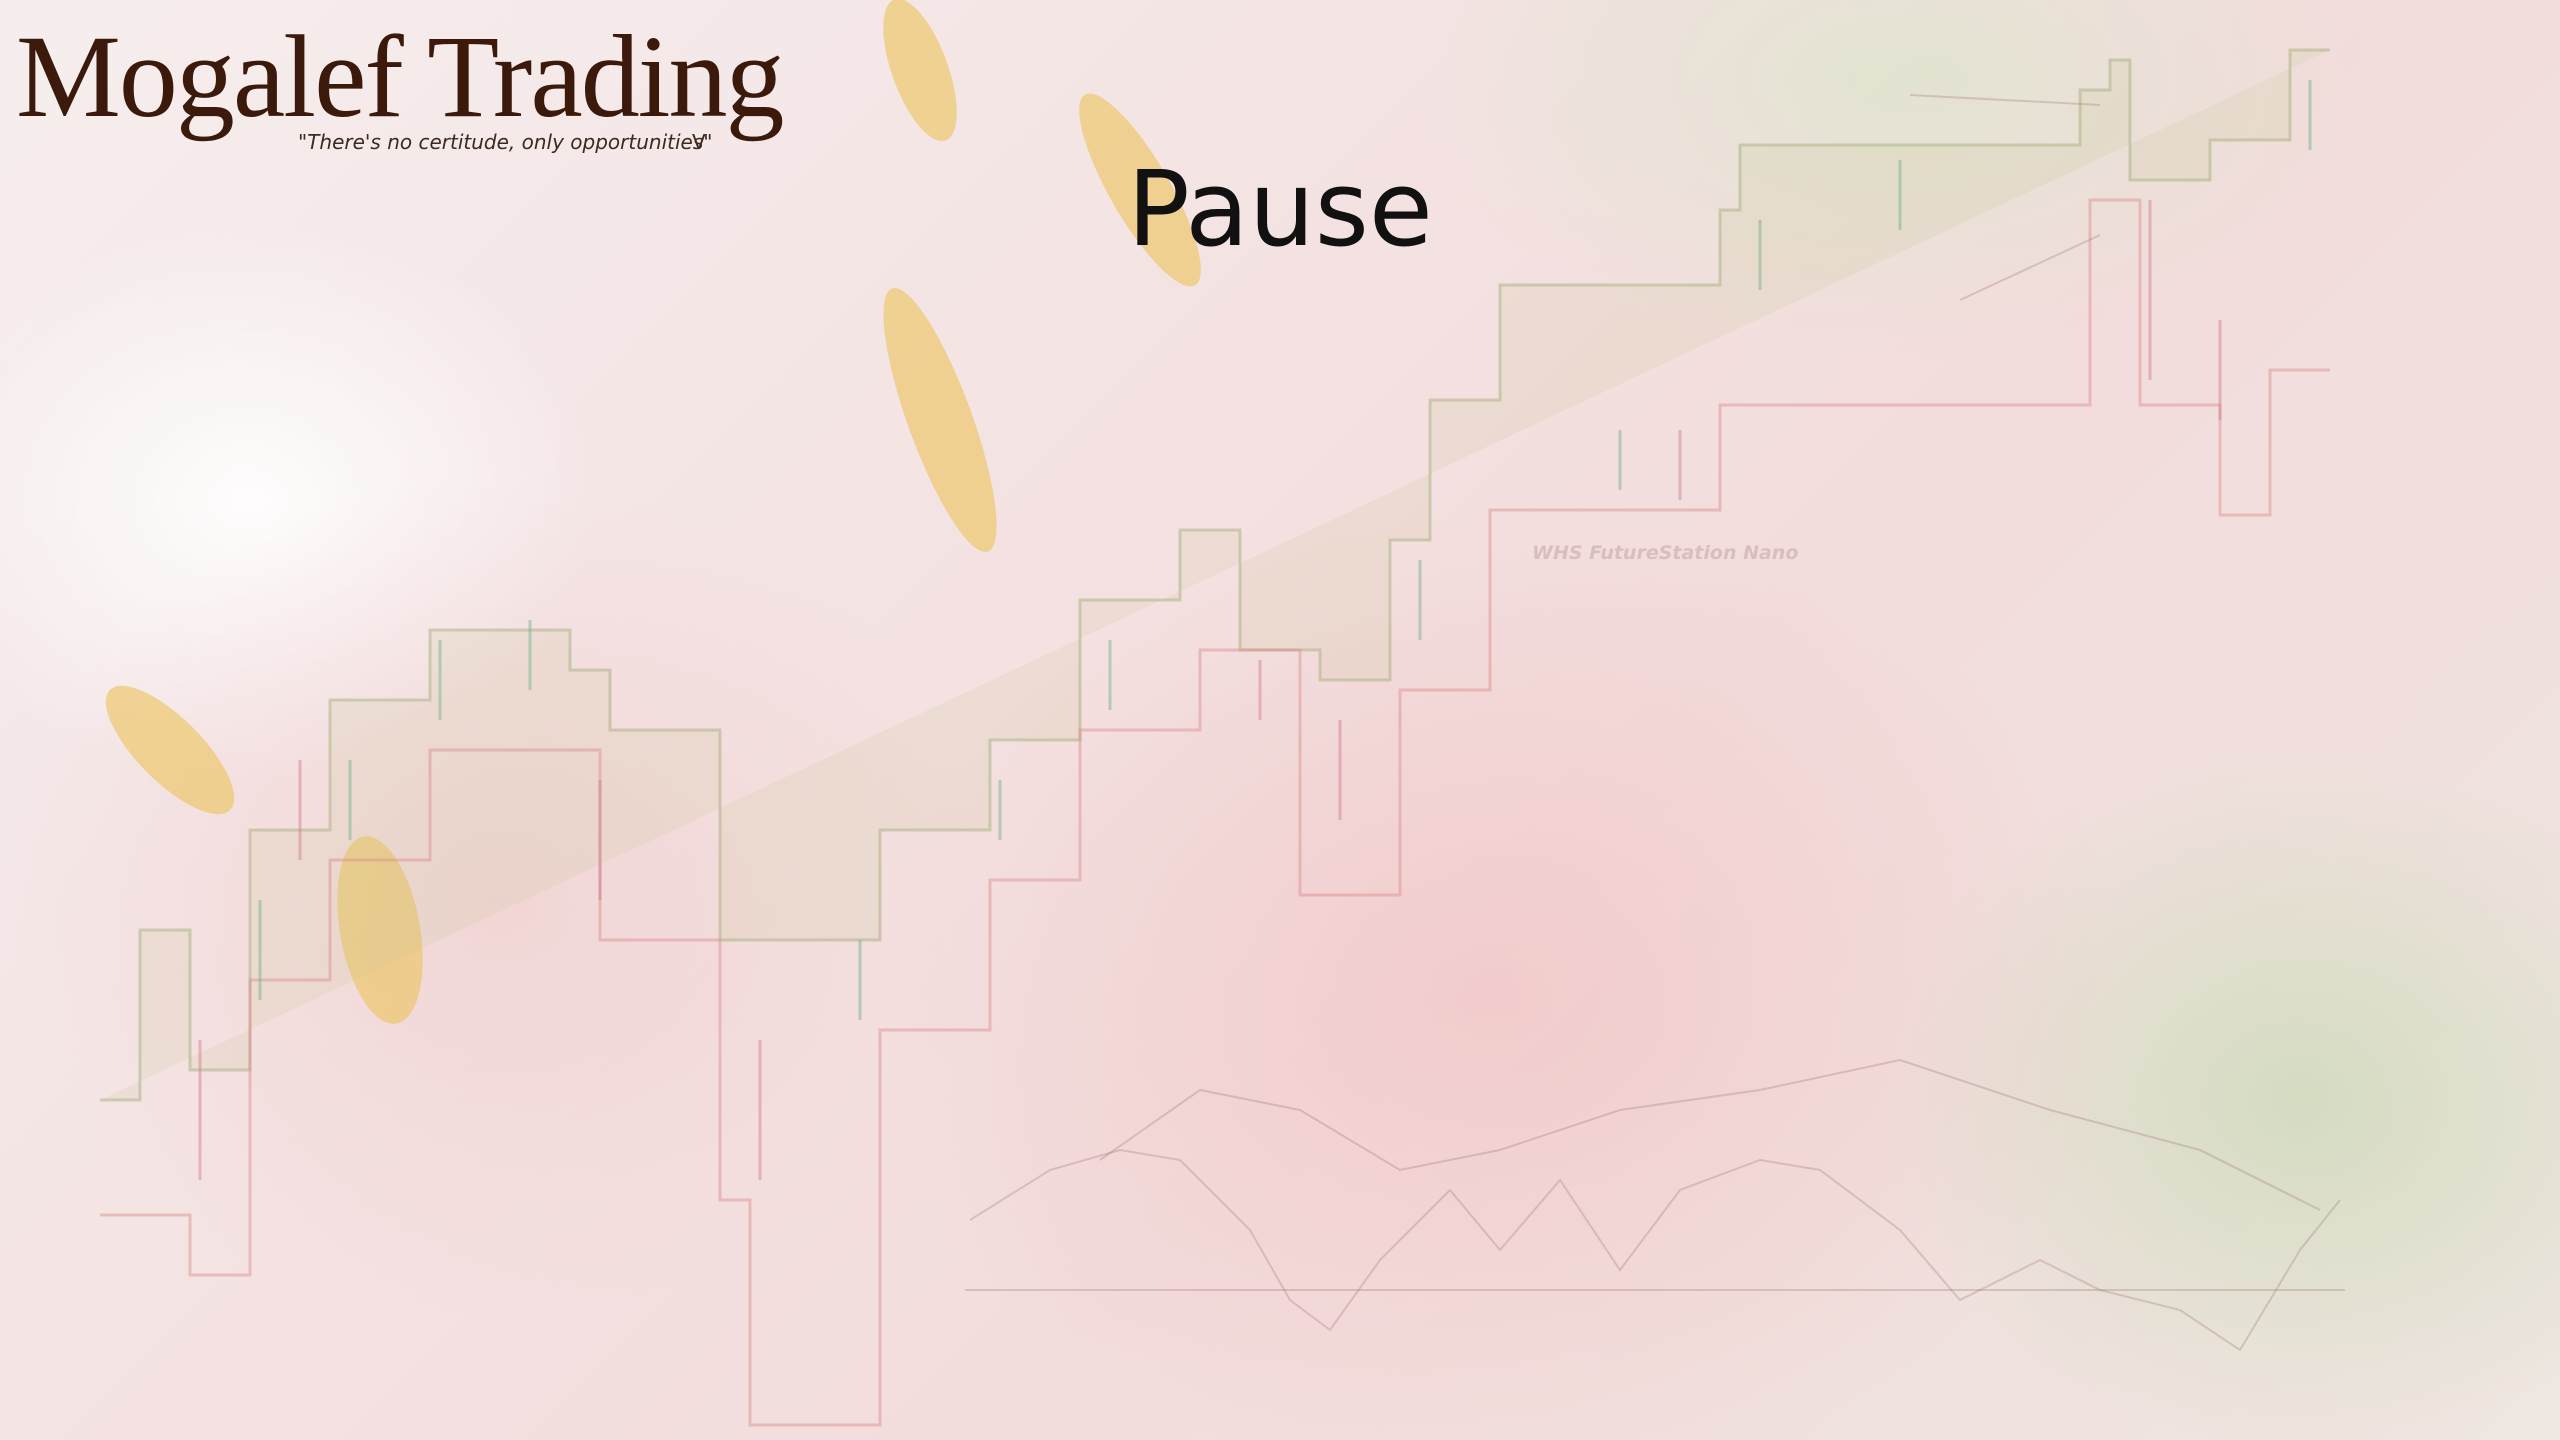  Describe the element at coordinates (1665, 553) in the screenshot. I see `watermark: WHS FutureStation Nano` at that location.